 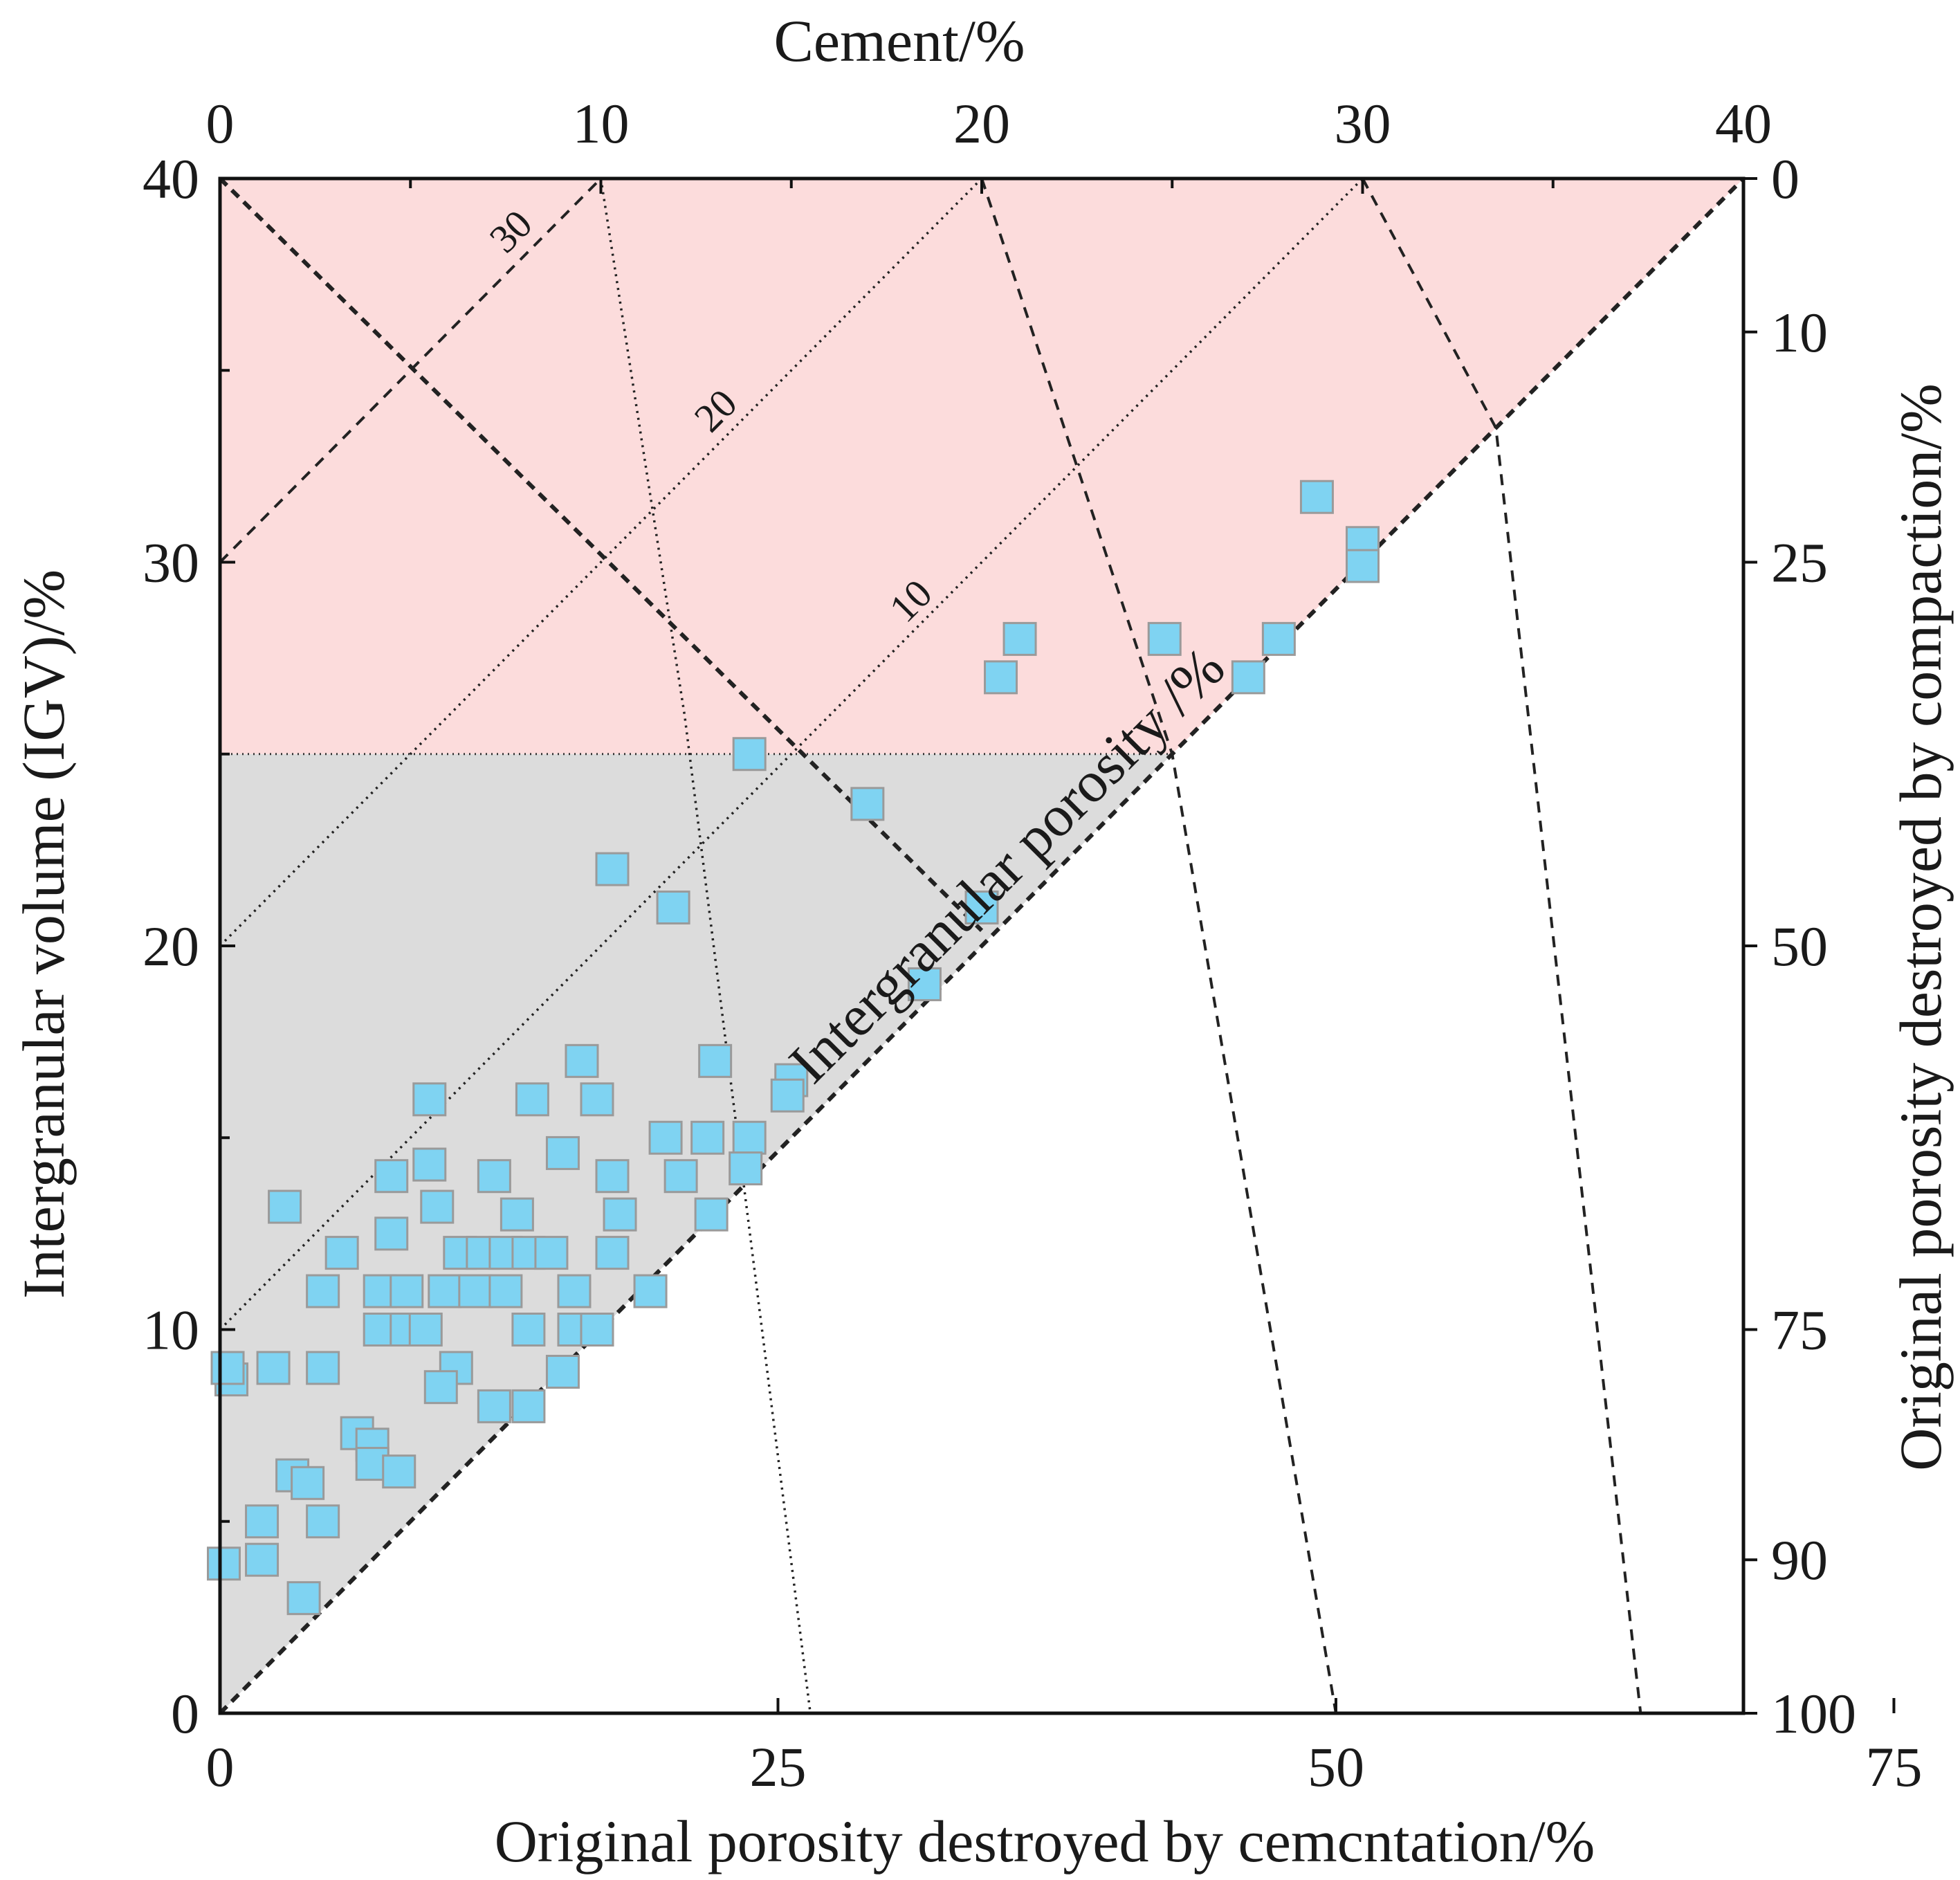 I want to click on top-tick-label-40: 40, so click(x=1744, y=123).